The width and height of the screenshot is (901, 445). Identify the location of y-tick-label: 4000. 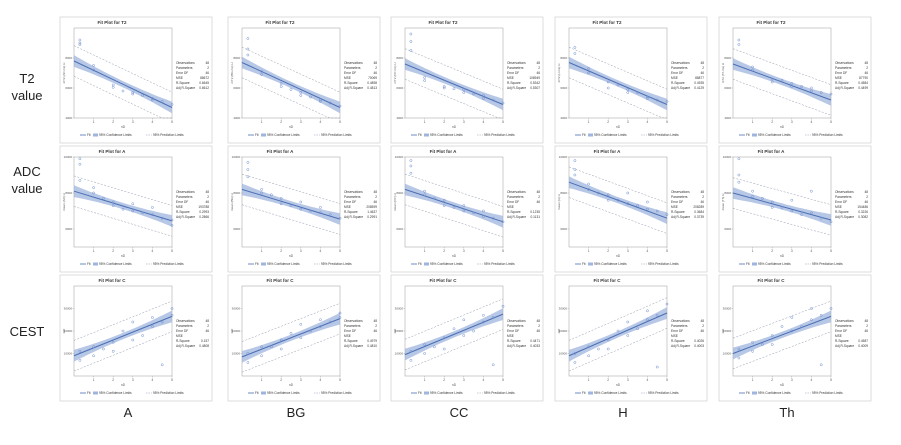
(236, 118).